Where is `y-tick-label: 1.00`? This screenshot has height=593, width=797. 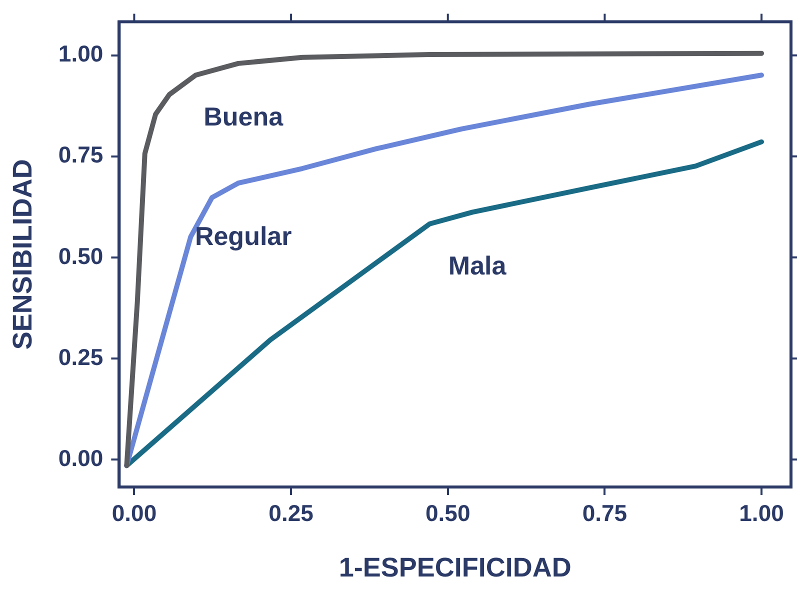
y-tick-label: 1.00 is located at coordinates (81, 53).